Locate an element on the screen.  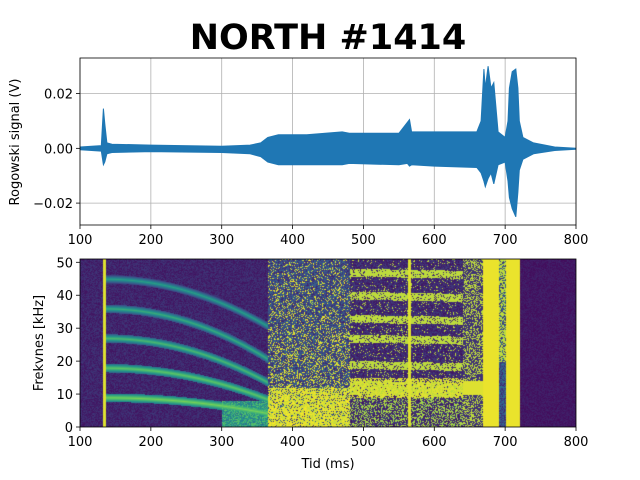
spectrogram-x-tick-label: 100 is located at coordinates (80, 442).